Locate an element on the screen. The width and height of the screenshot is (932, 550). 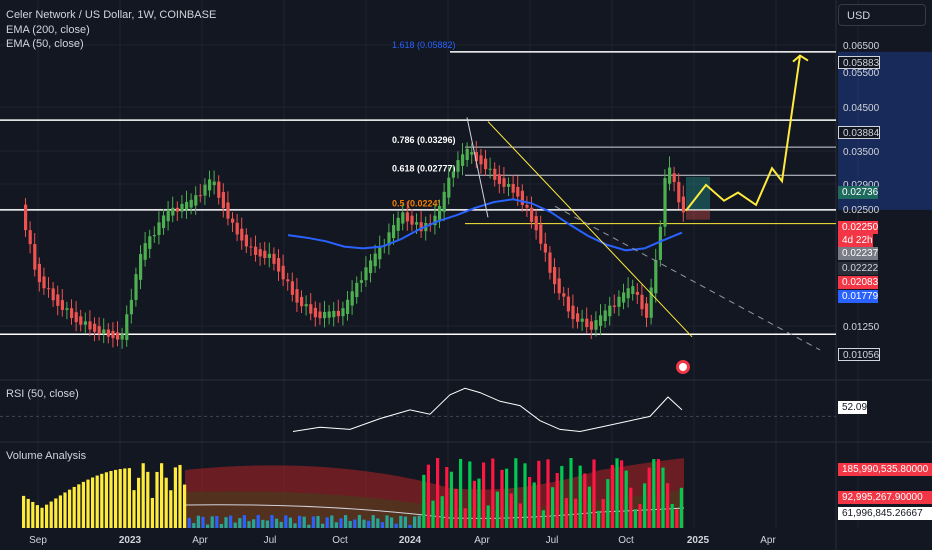
ema50-legend: EMA (50, close) is located at coordinates (45, 44).